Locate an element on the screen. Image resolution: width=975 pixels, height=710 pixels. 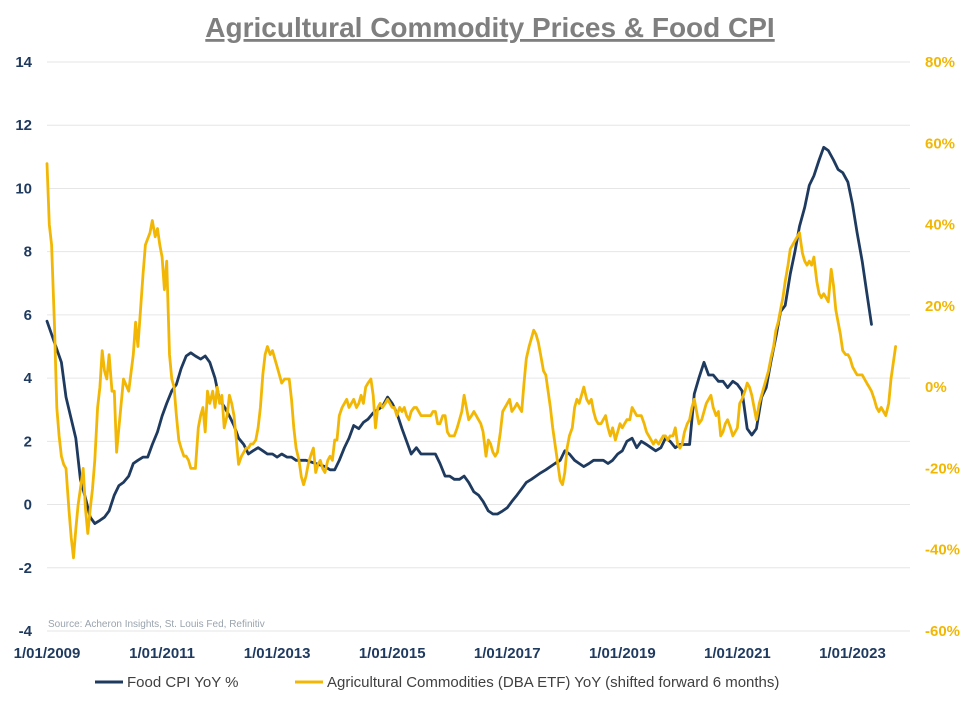
left-tick-label: -2 is located at coordinates (25, 568).